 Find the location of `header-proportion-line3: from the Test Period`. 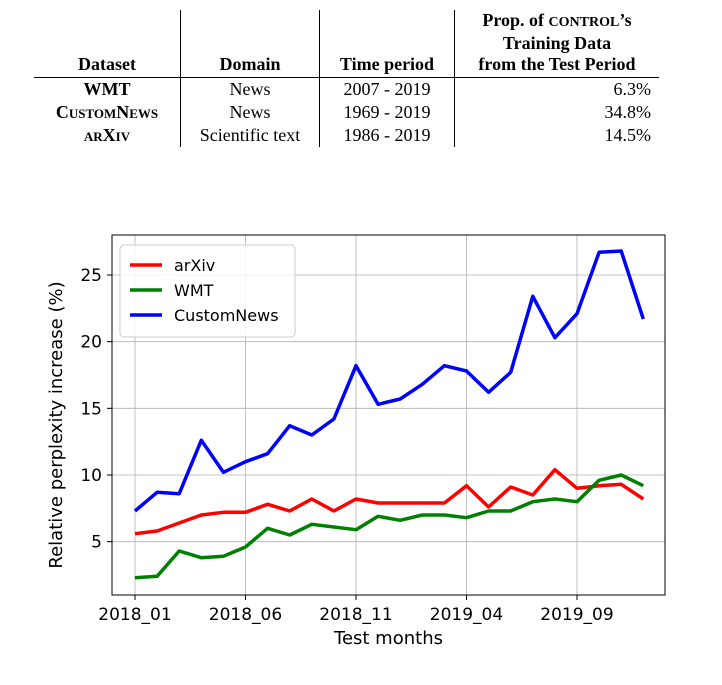

header-proportion-line3: from the Test Period is located at coordinates (557, 64).